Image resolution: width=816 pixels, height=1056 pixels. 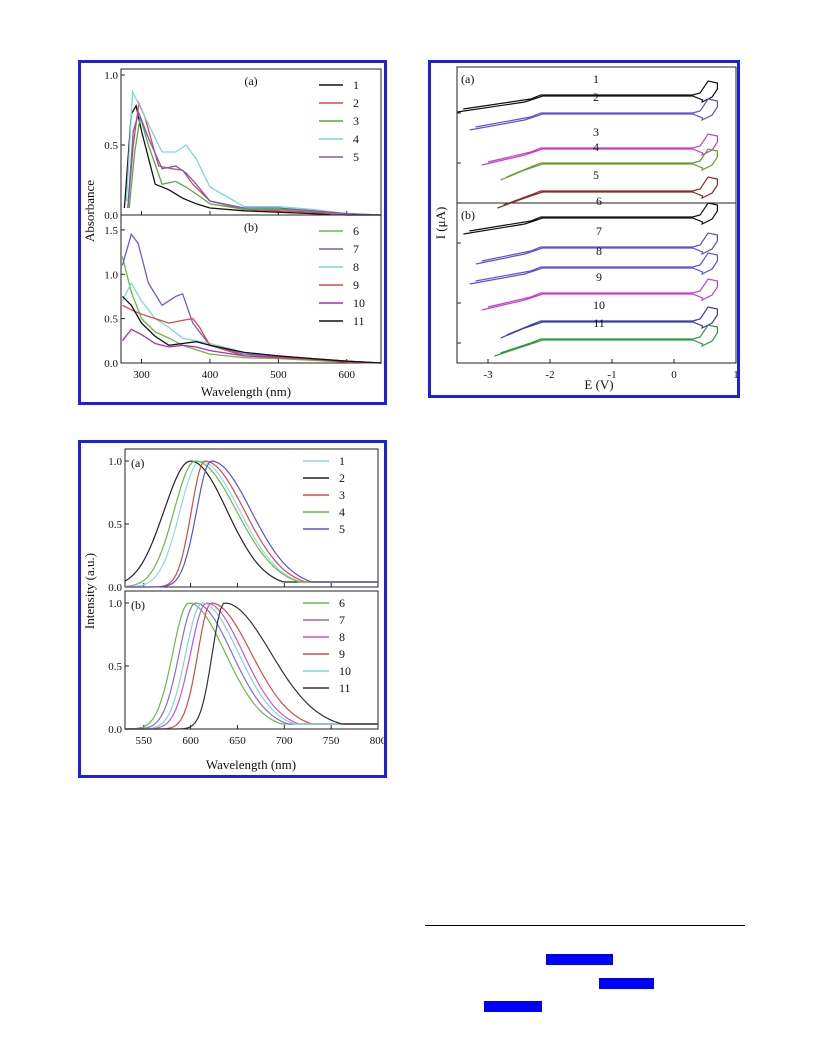 What do you see at coordinates (342, 637) in the screenshot?
I see `pl-legend-label-8: 8` at bounding box center [342, 637].